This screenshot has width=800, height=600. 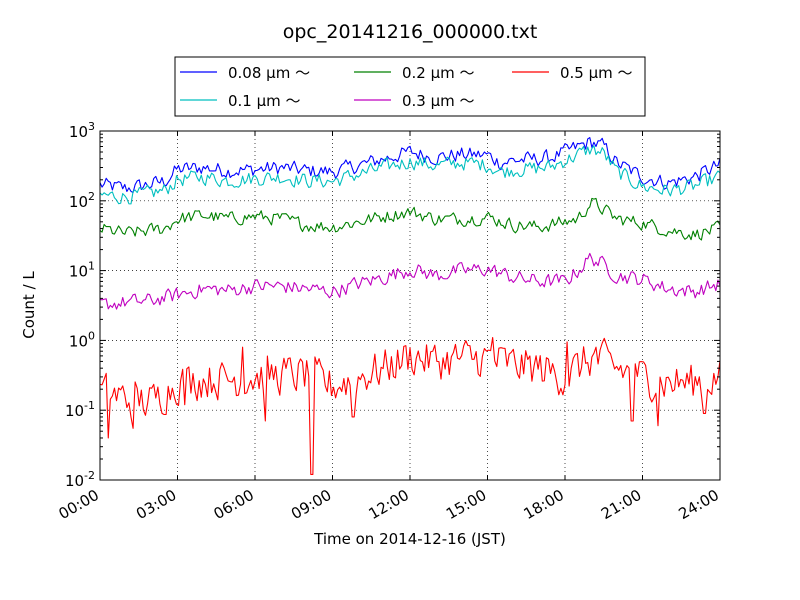 I want to click on x-tick-label: 15:00, so click(x=466, y=504).